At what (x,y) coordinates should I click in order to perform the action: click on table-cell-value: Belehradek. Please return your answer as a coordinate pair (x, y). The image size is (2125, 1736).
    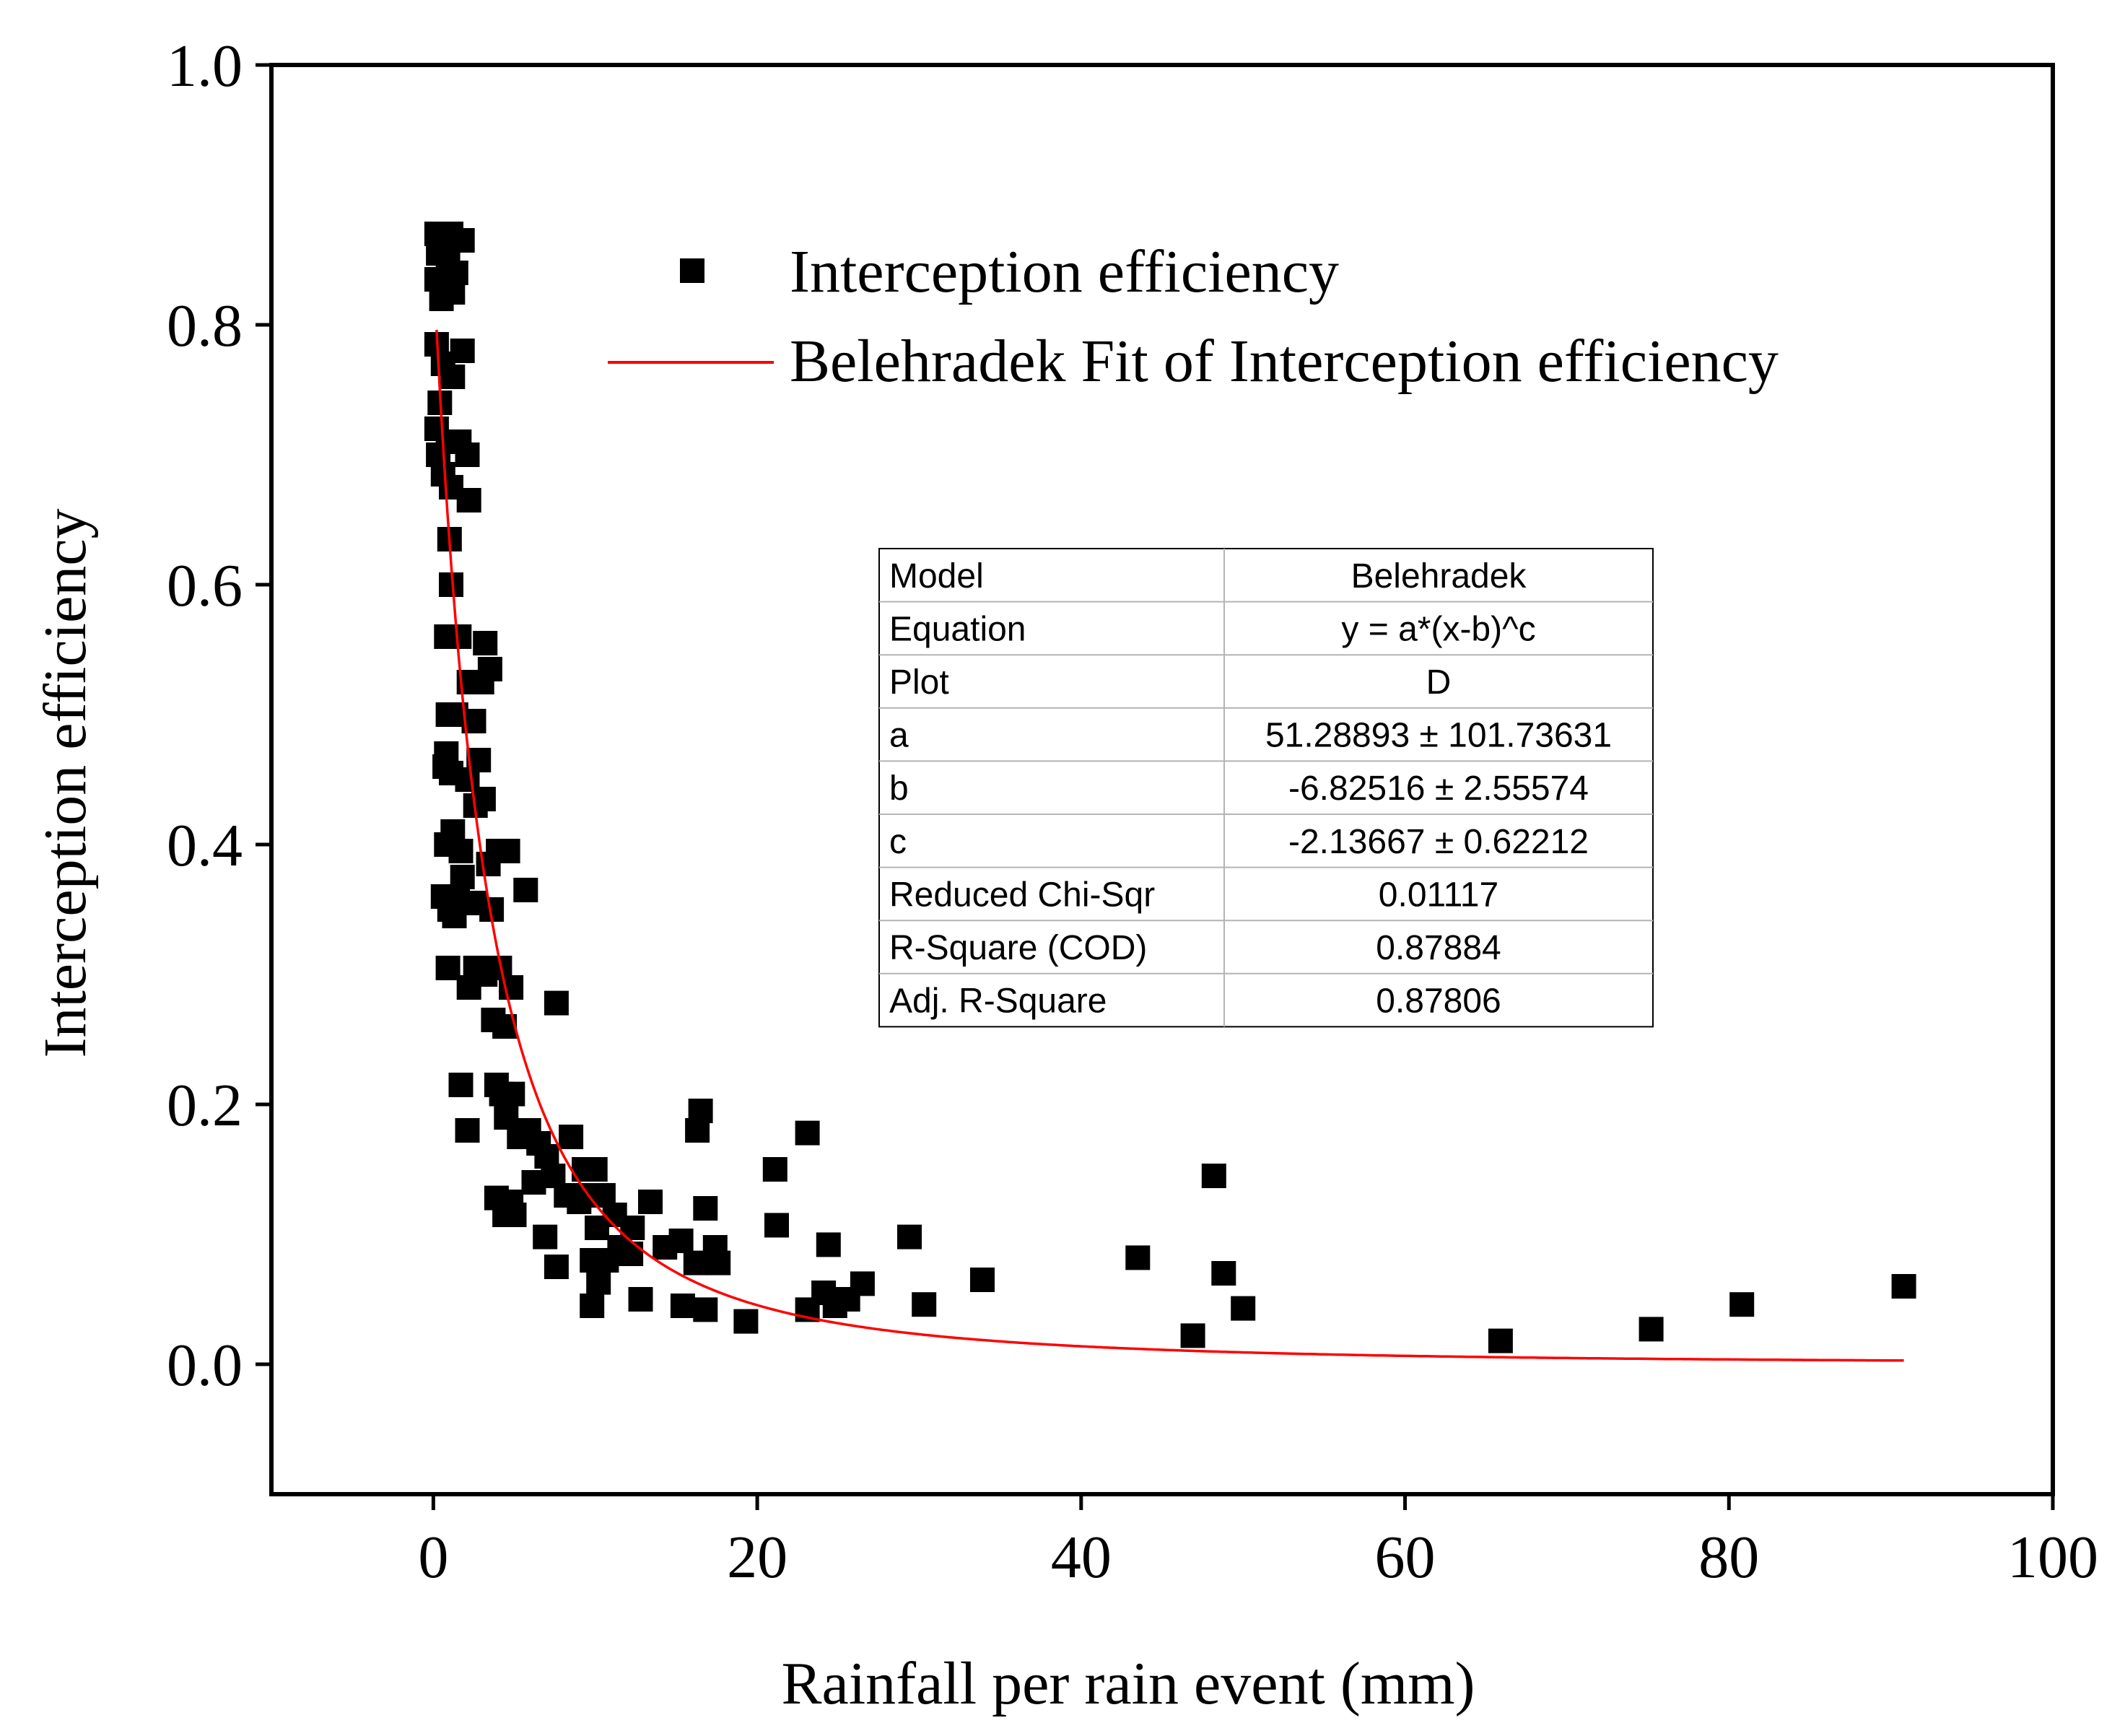
    Looking at the image, I should click on (1439, 576).